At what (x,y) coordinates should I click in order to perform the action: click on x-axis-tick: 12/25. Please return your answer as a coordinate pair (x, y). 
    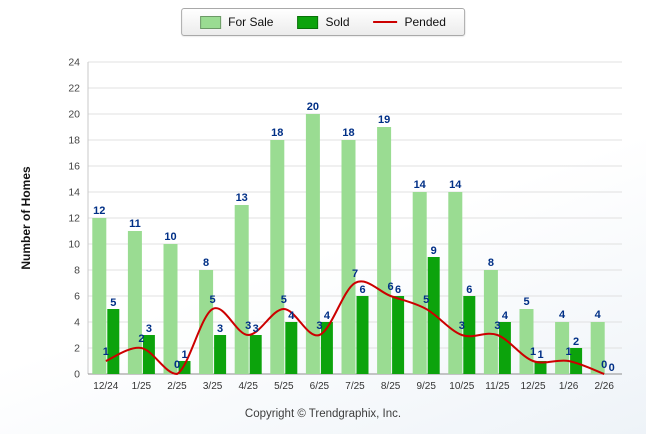
    Looking at the image, I should click on (532, 386).